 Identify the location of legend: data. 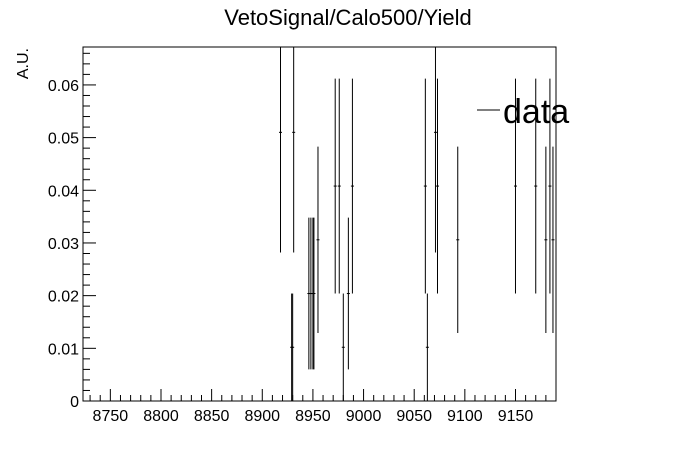
(523, 112).